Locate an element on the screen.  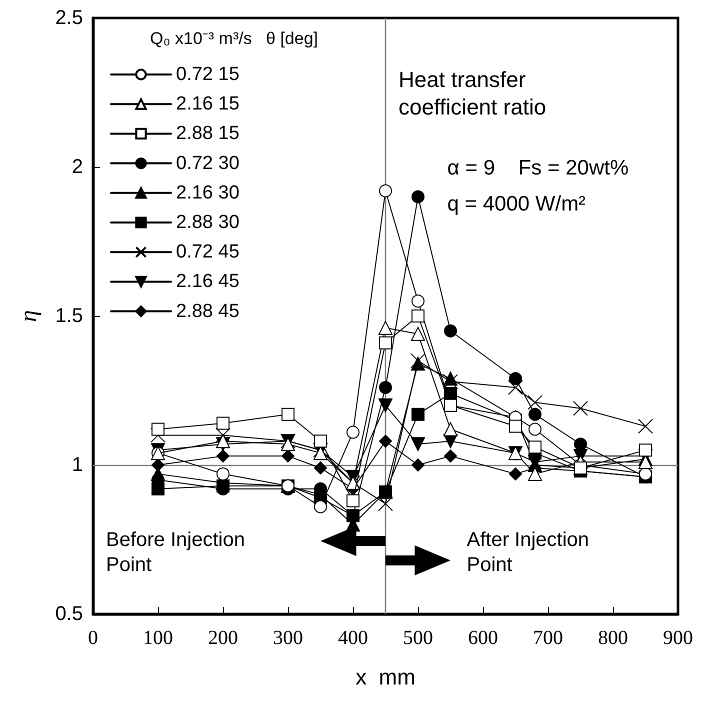
legend-label: 0.72 15 is located at coordinates (208, 74).